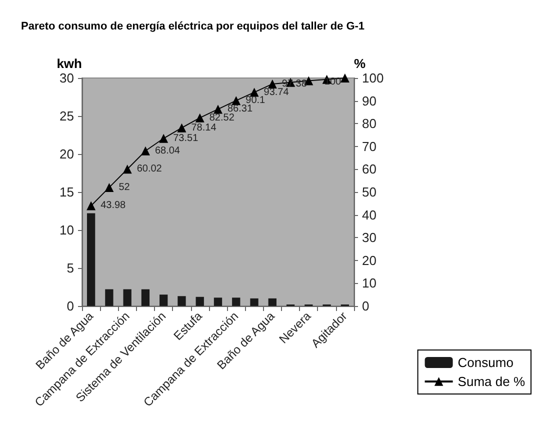 Image resolution: width=547 pixels, height=442 pixels. I want to click on y2-tick-label: 0, so click(366, 306).